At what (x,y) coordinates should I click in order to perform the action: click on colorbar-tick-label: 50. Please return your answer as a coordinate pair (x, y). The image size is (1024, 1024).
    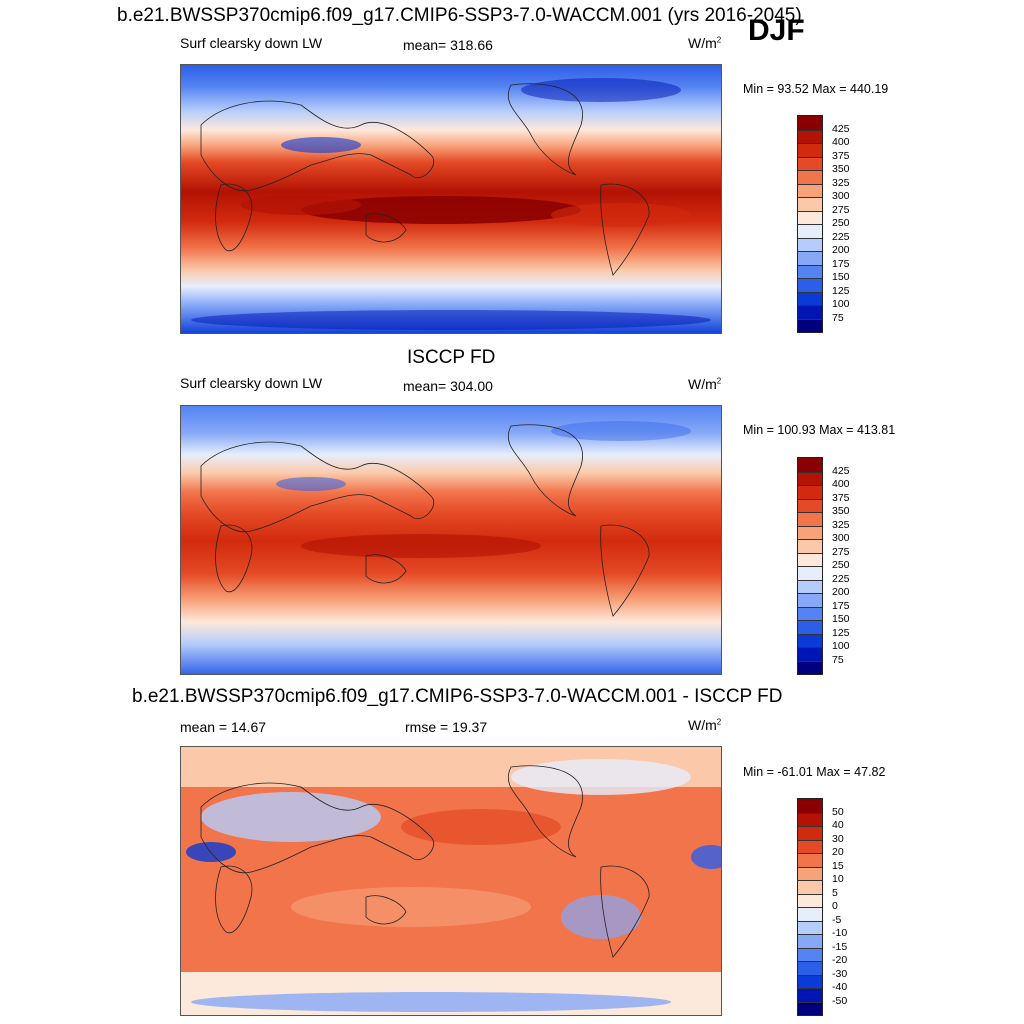
    Looking at the image, I should click on (838, 811).